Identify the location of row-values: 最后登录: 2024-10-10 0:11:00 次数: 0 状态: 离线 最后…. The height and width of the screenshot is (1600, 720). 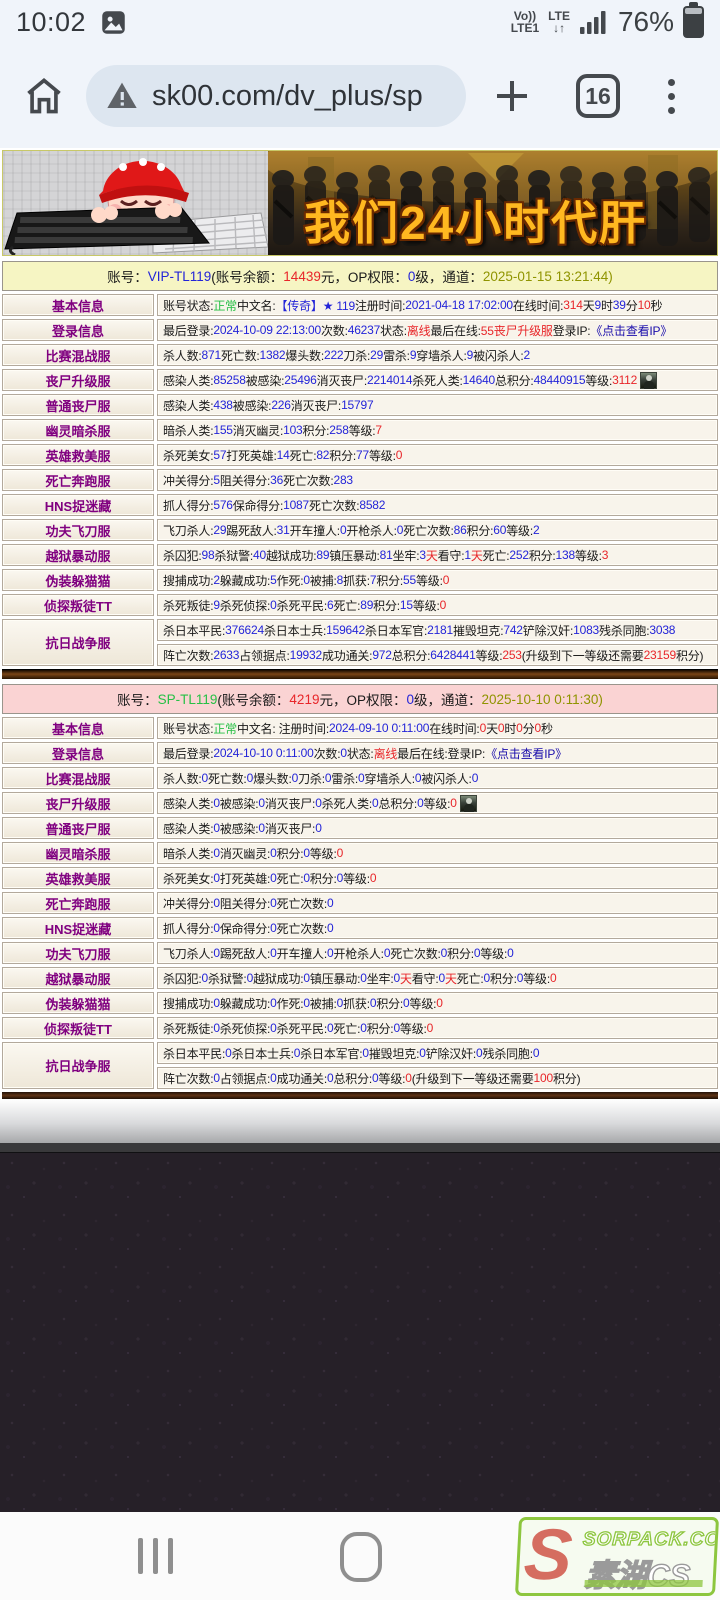
(437, 753).